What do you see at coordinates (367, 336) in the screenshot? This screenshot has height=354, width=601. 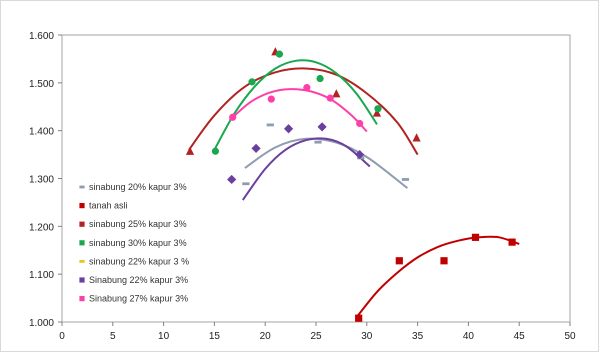 I see `x-tick-label: 30` at bounding box center [367, 336].